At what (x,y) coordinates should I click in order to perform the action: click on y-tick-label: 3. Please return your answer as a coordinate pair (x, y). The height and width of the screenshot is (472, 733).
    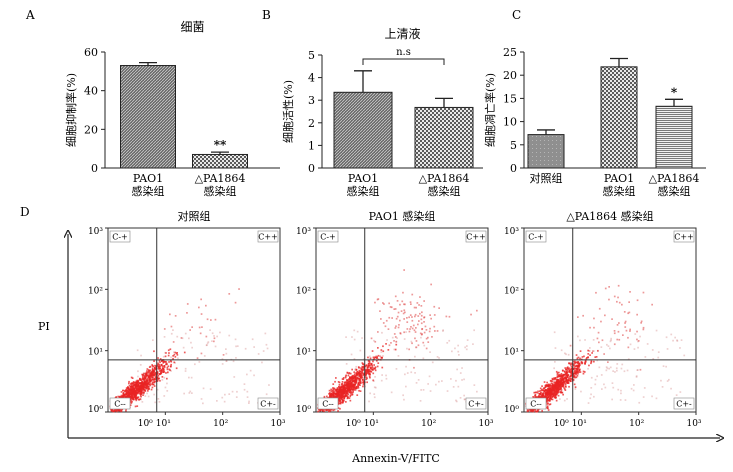
    Looking at the image, I should click on (311, 100).